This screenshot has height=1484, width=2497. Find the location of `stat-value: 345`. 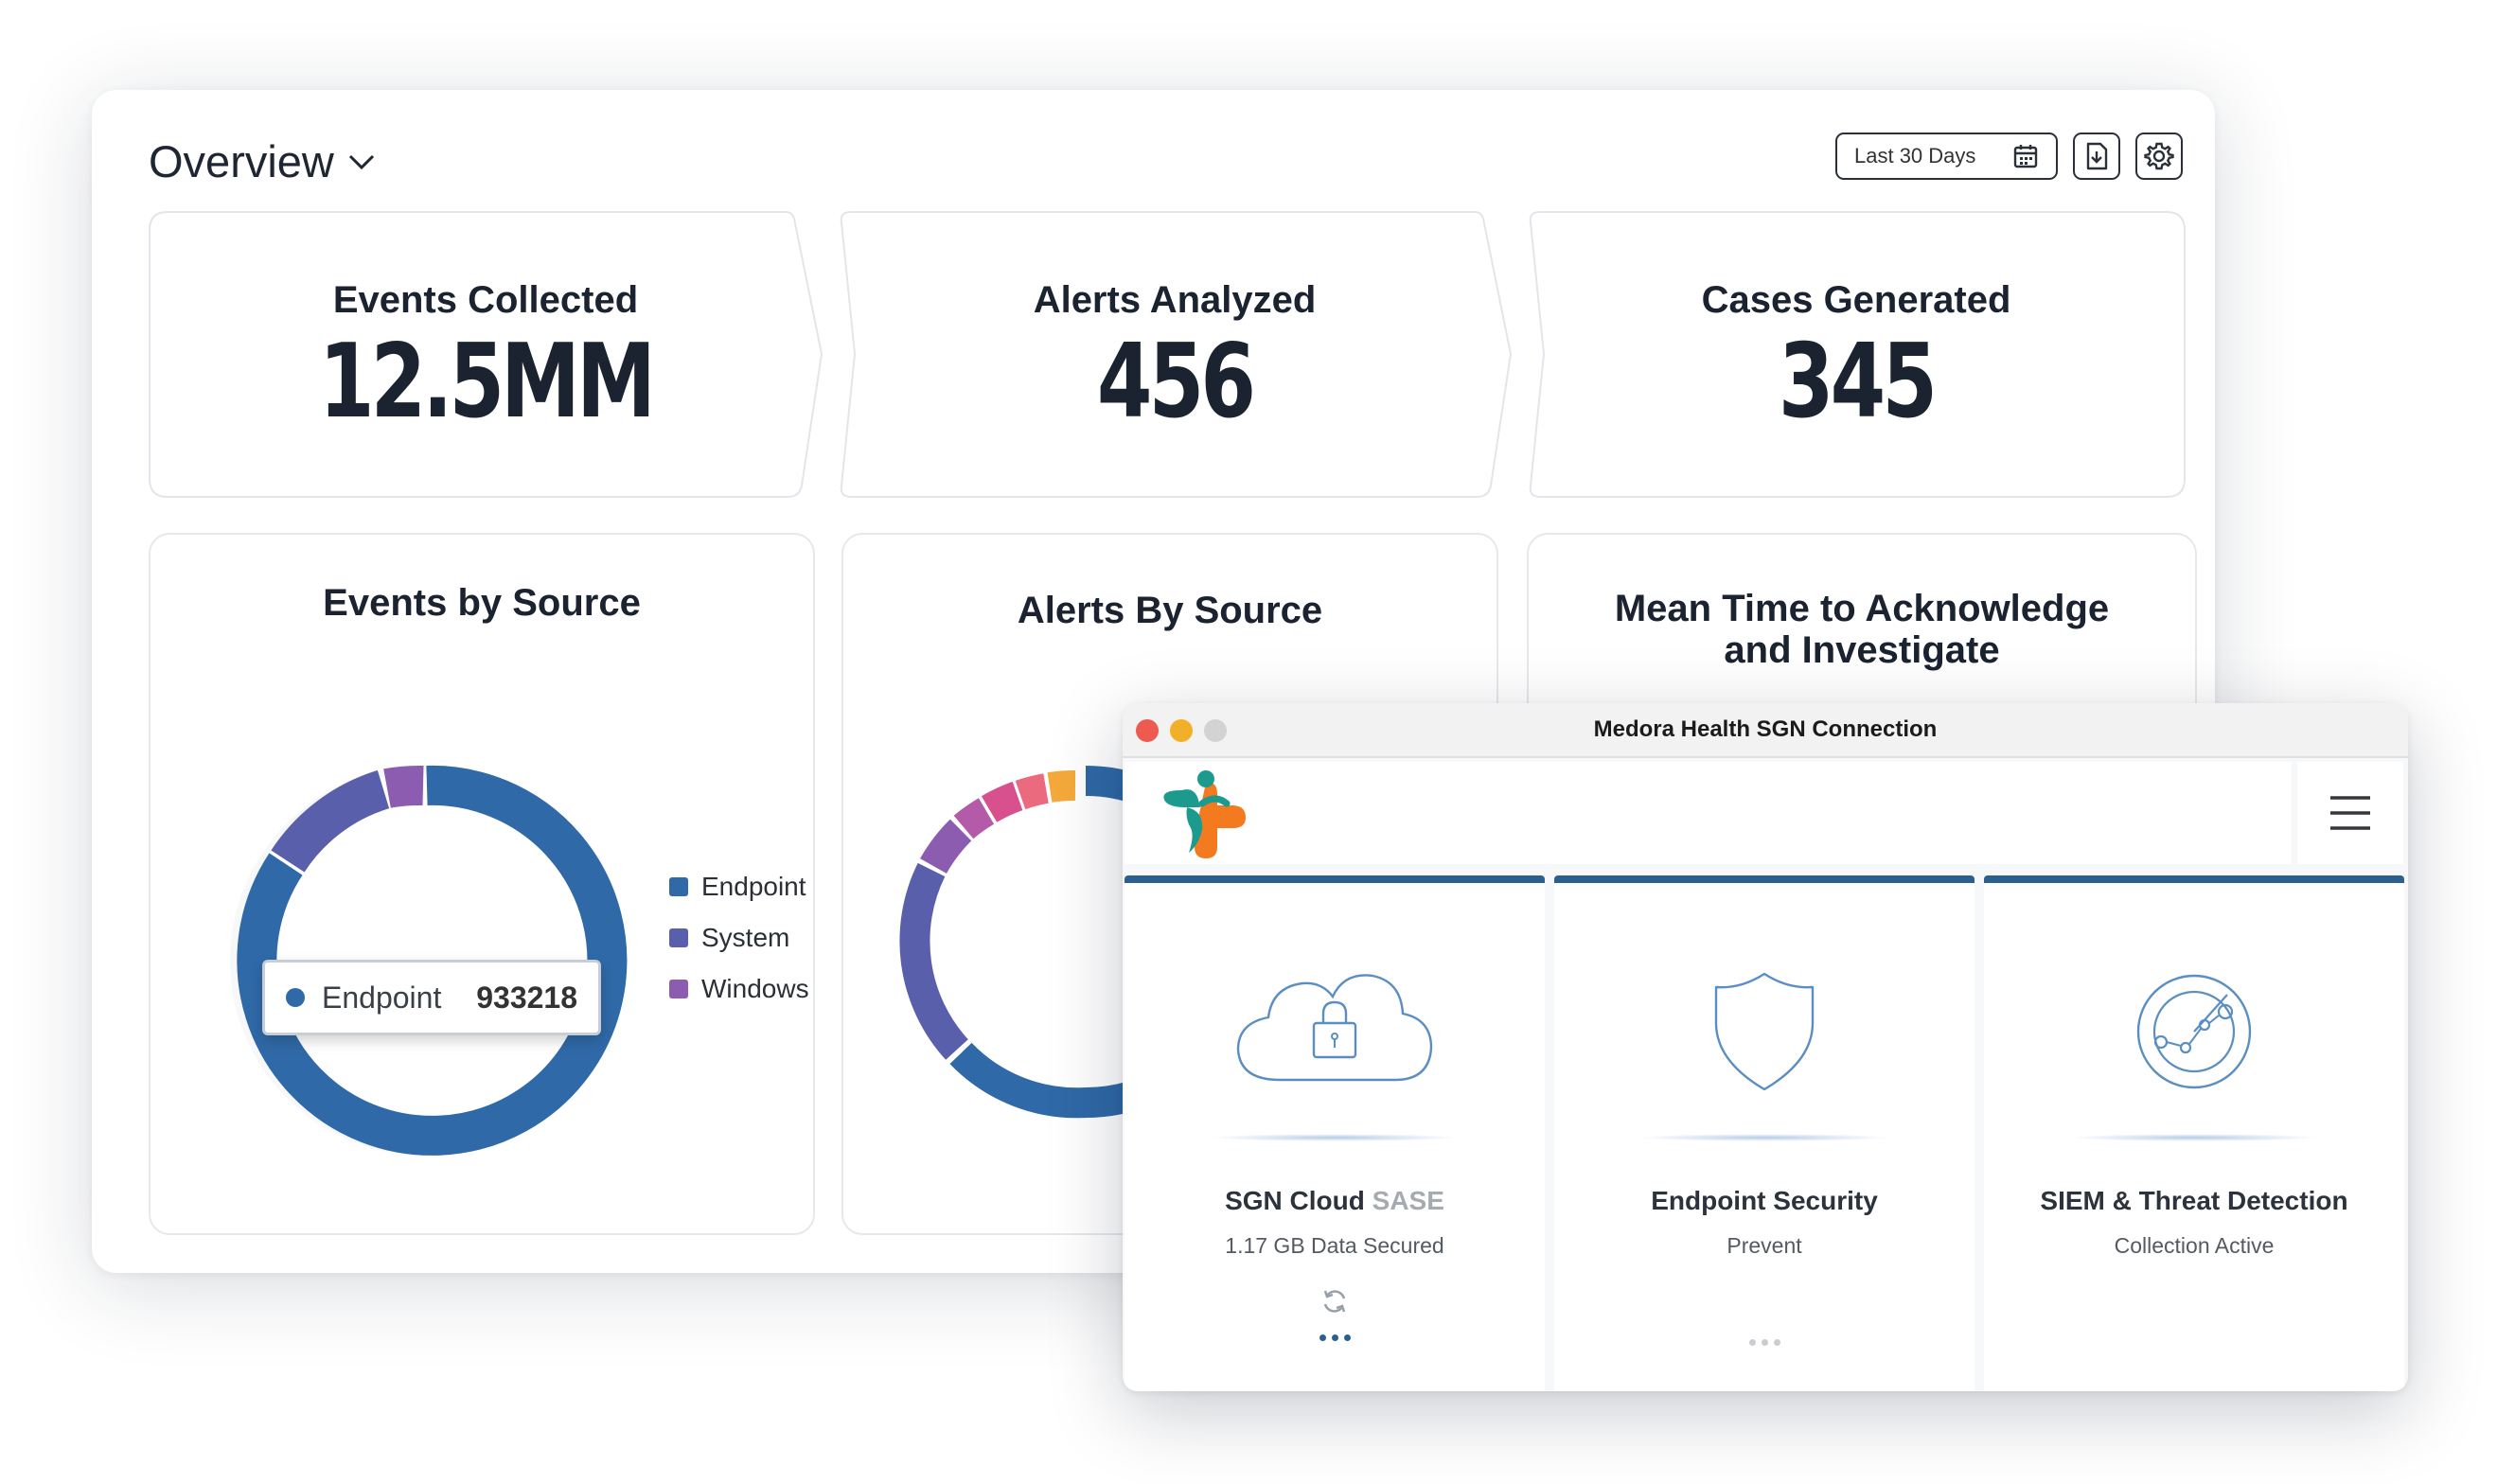

stat-value: 345 is located at coordinates (1858, 382).